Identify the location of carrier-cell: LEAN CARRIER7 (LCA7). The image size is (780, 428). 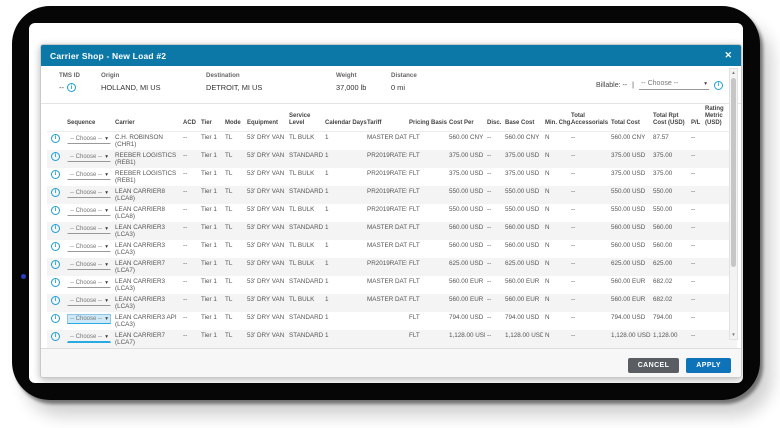
(140, 266).